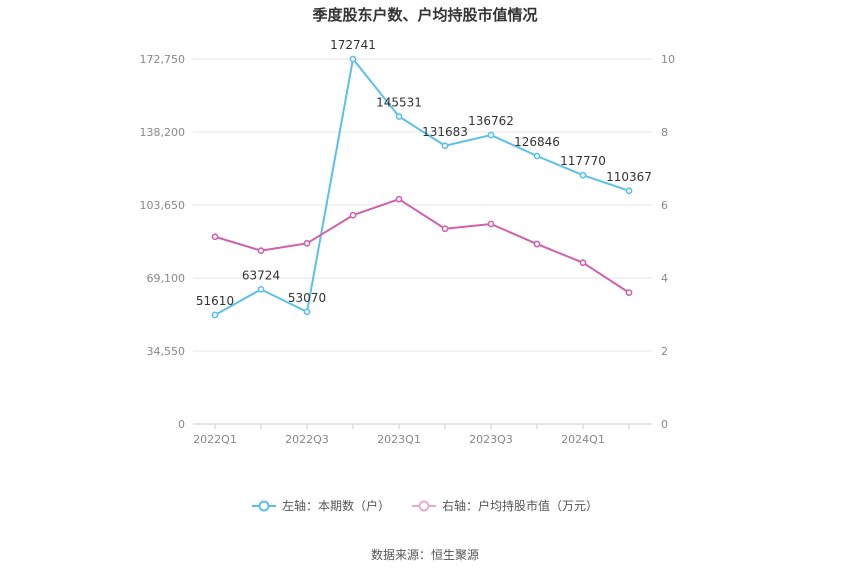 The height and width of the screenshot is (575, 850). Describe the element at coordinates (491, 439) in the screenshot. I see `x-axis-tick-label: 2023Q3` at that location.